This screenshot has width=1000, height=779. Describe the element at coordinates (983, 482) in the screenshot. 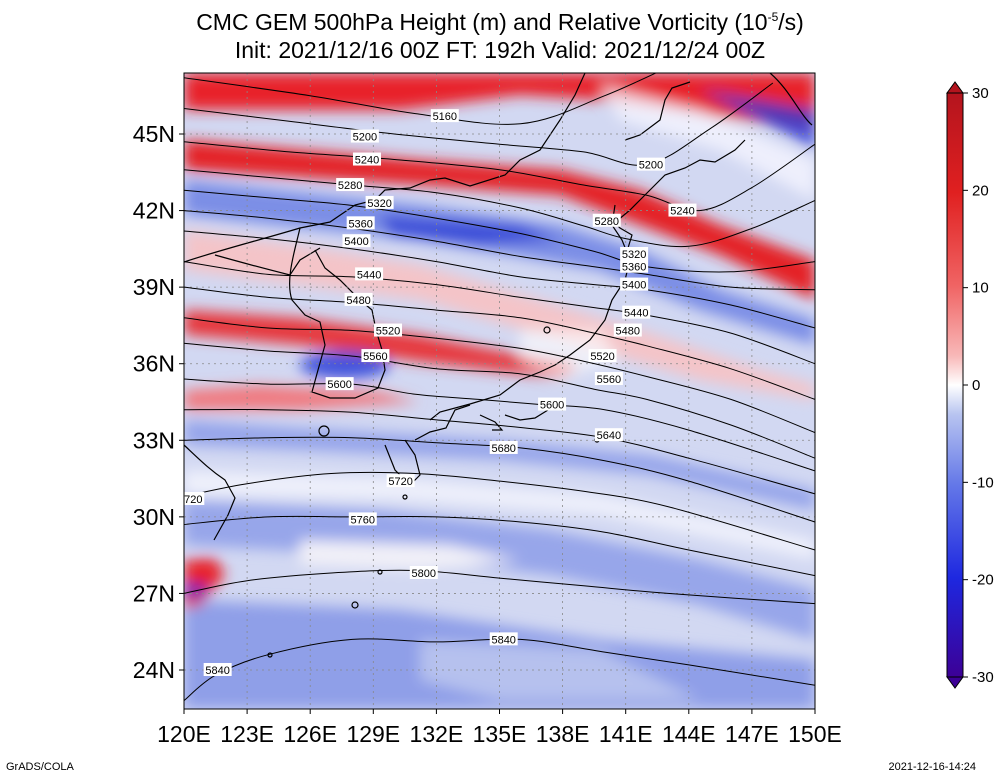

I see `colorbar-label: -10` at that location.